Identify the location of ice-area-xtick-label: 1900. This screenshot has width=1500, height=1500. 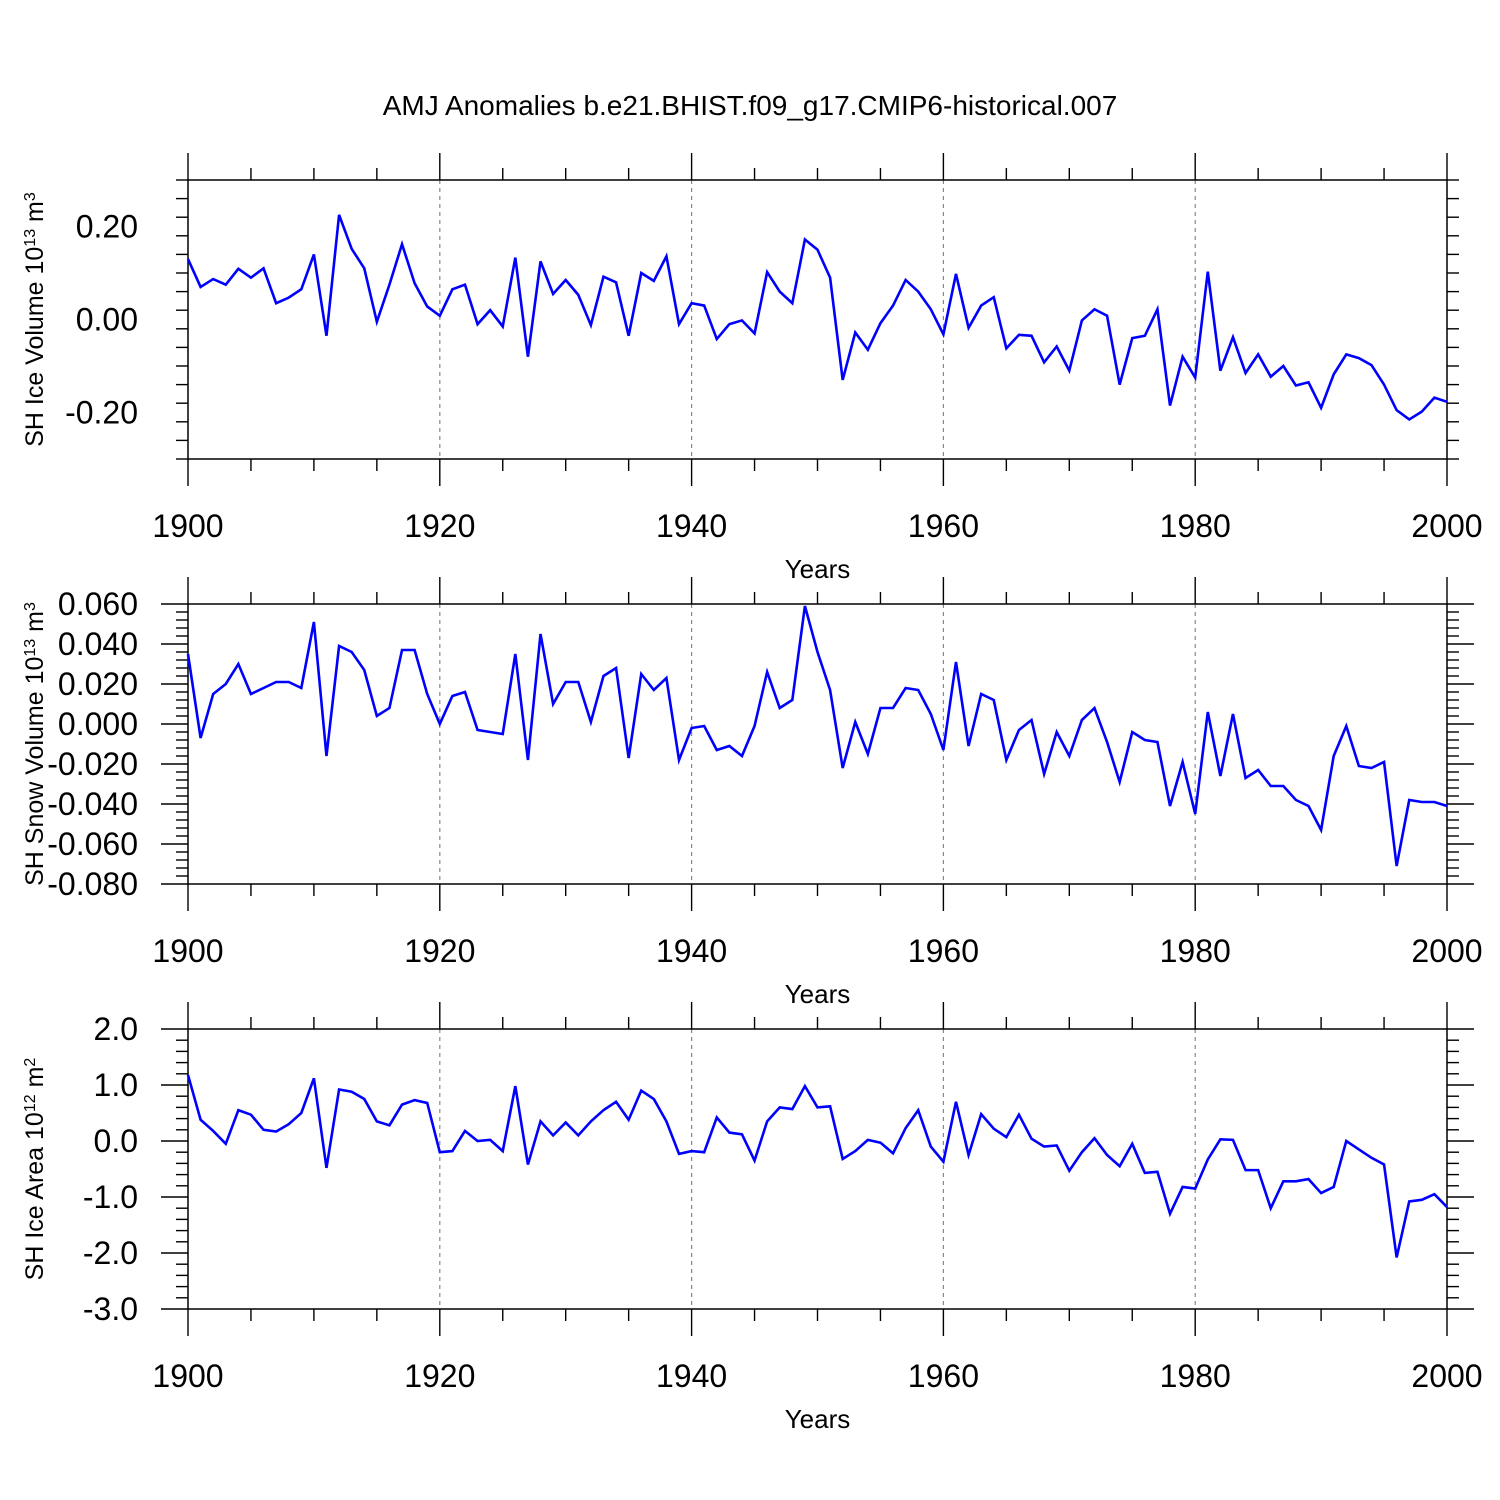
(187, 1376).